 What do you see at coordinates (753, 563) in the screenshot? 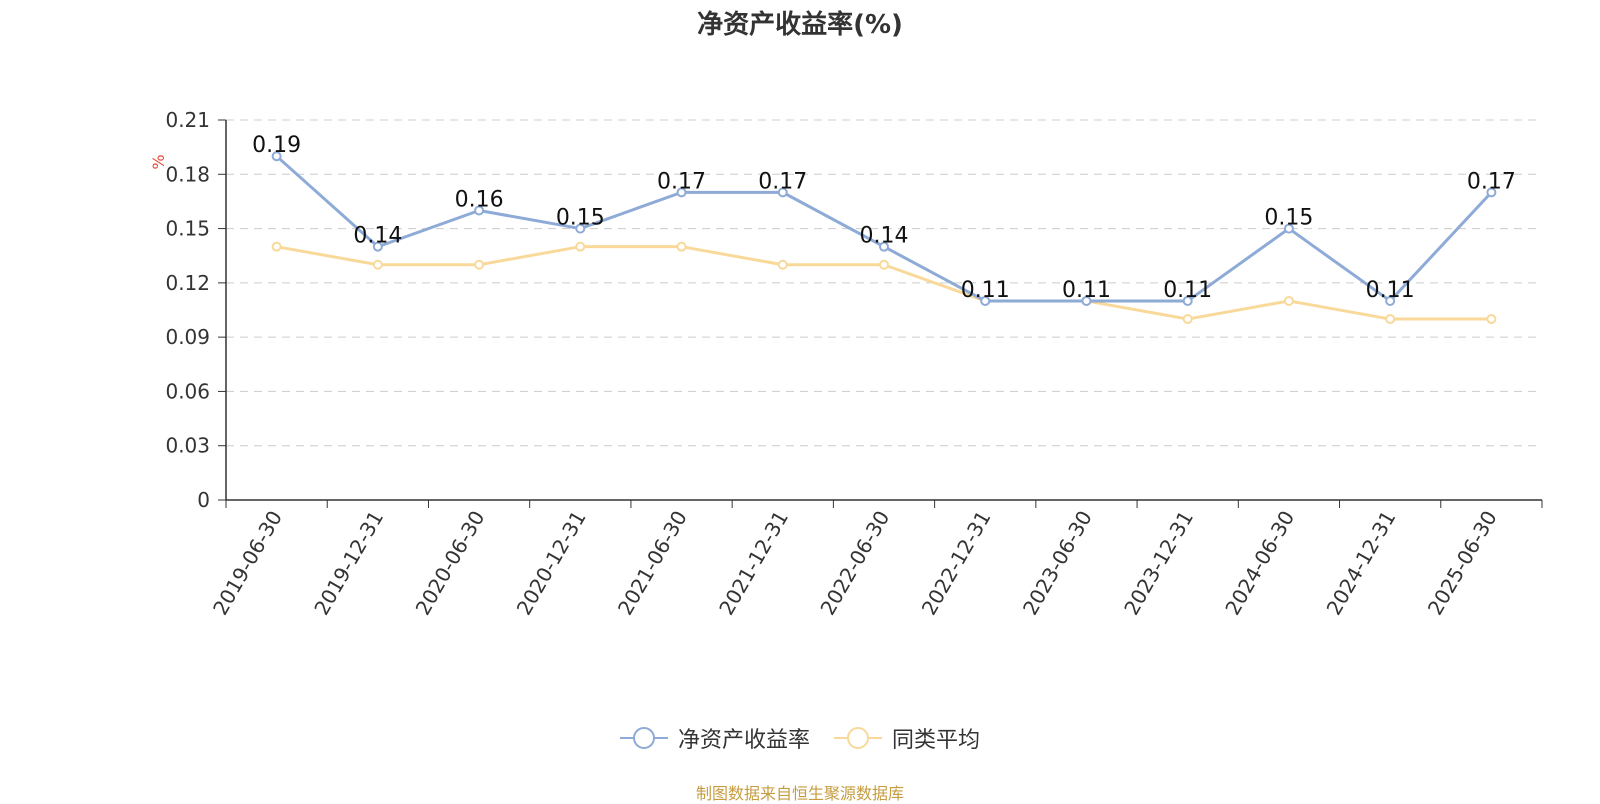
I see `x-tick-label: 2021-12-31` at bounding box center [753, 563].